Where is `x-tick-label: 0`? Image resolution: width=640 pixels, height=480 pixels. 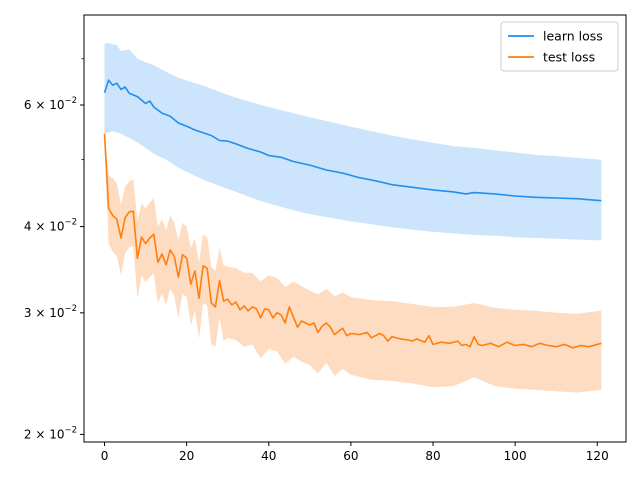 x-tick-label: 0 is located at coordinates (105, 456).